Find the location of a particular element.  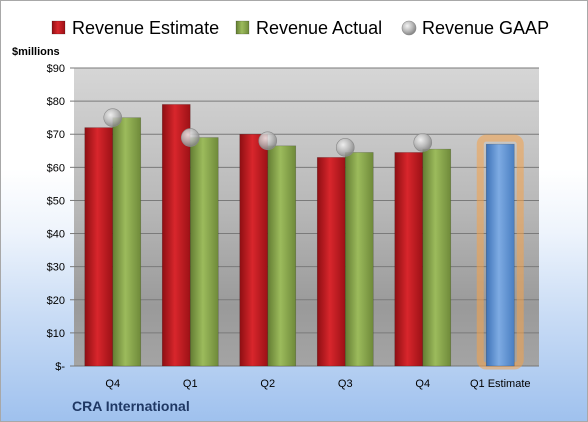

y-tick-label: $- is located at coordinates (60, 367).